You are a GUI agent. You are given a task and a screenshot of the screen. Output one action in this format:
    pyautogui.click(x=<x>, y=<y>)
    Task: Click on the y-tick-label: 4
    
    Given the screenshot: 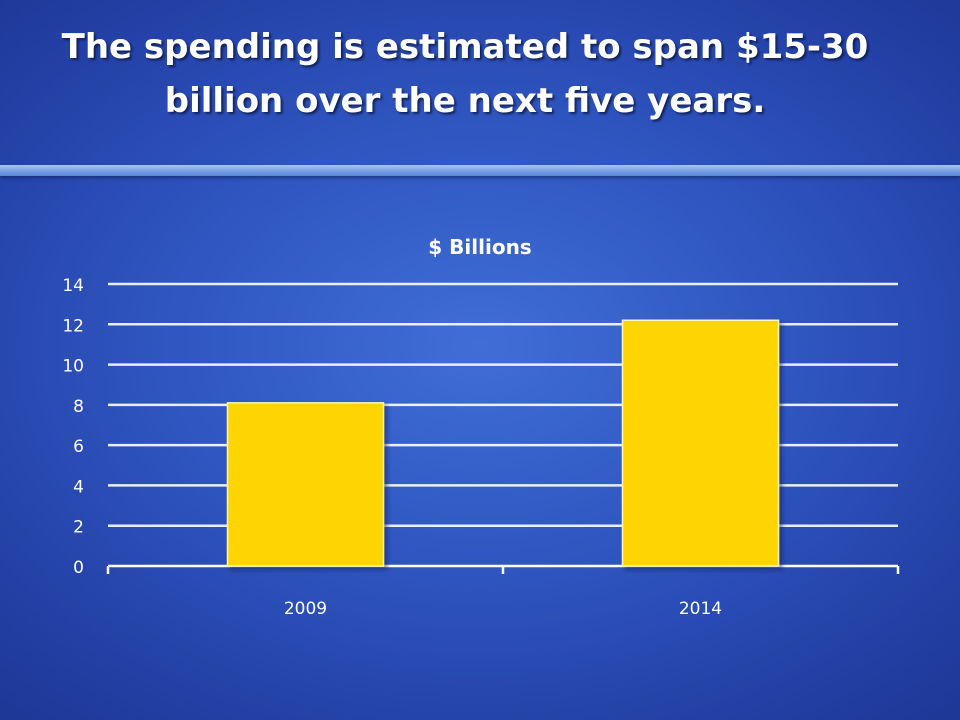 What is the action you would take?
    pyautogui.click(x=78, y=487)
    